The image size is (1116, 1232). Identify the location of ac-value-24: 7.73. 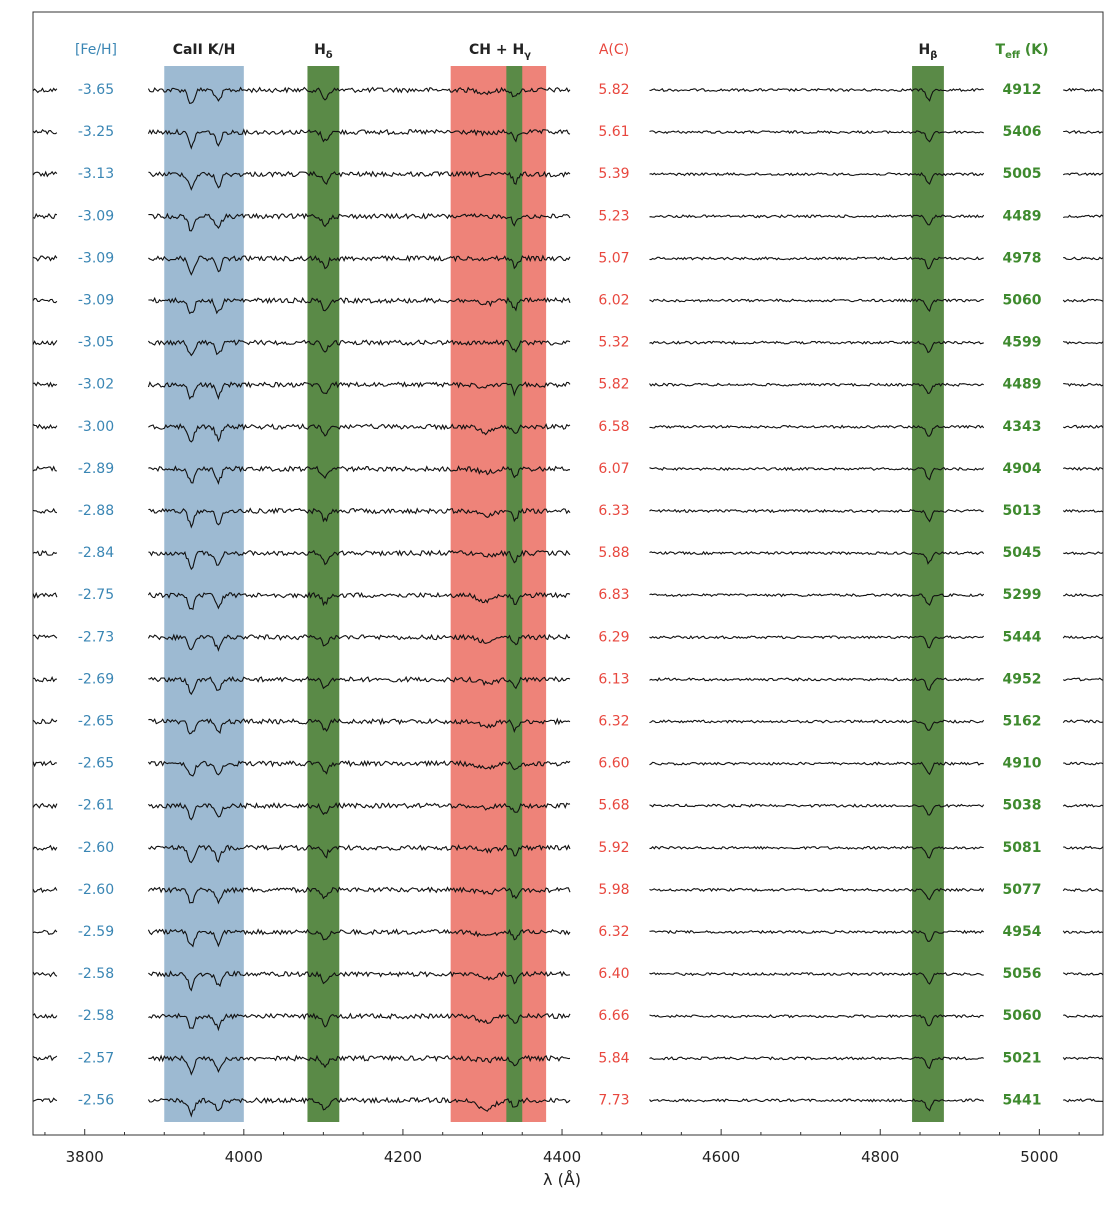
(613, 1100).